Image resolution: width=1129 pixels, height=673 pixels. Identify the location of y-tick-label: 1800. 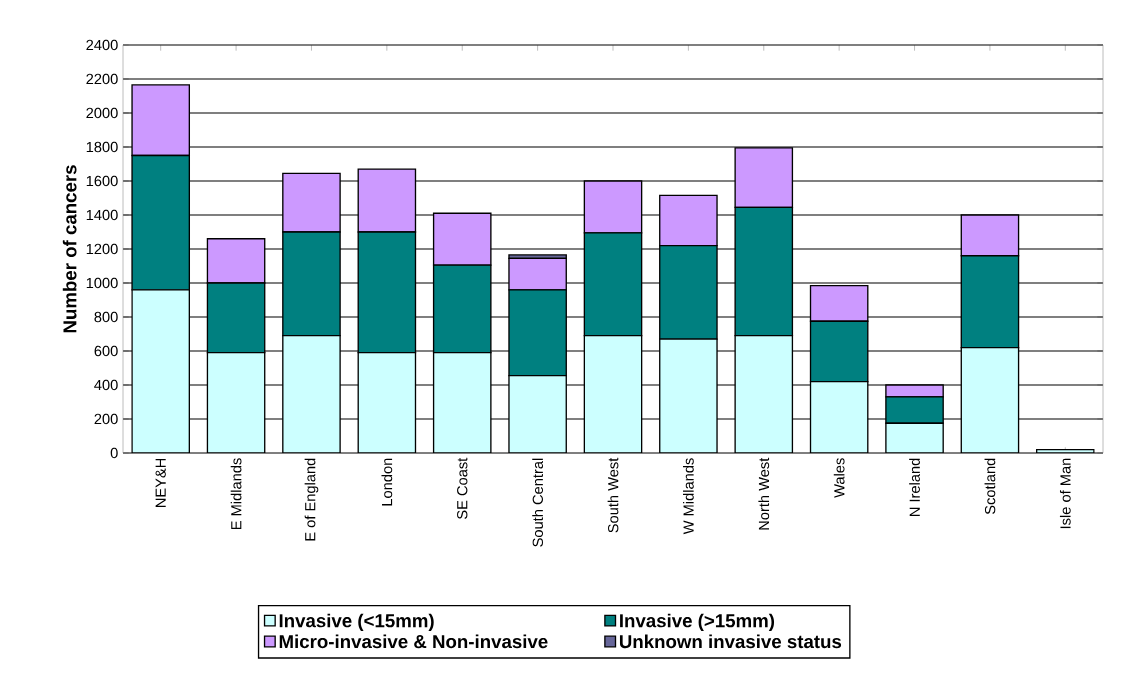
(102, 147).